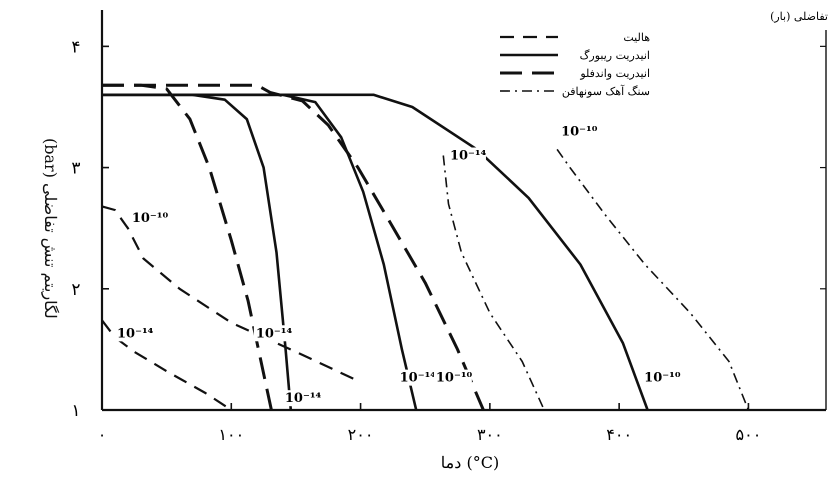  What do you see at coordinates (75, 290) in the screenshot?
I see `y-tick-label: ۲` at bounding box center [75, 290].